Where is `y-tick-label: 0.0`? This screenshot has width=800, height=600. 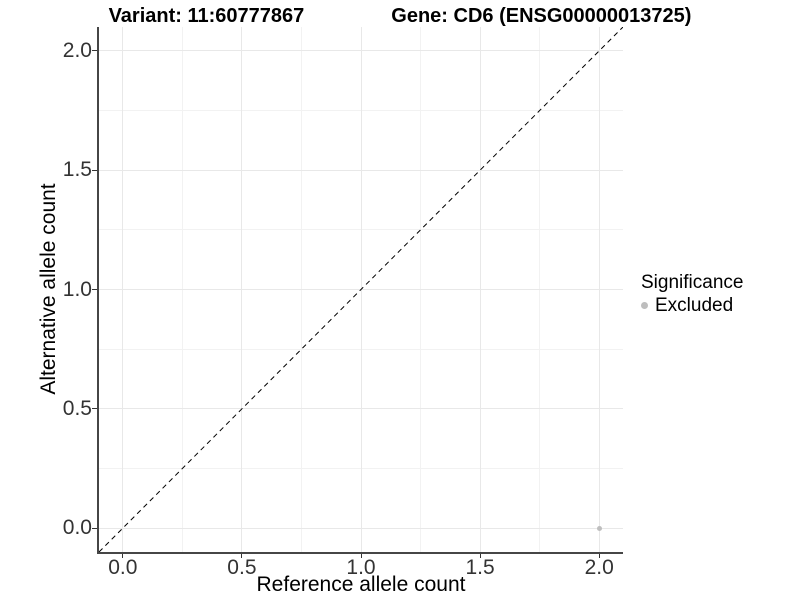 y-tick-label: 0.0 is located at coordinates (77, 528).